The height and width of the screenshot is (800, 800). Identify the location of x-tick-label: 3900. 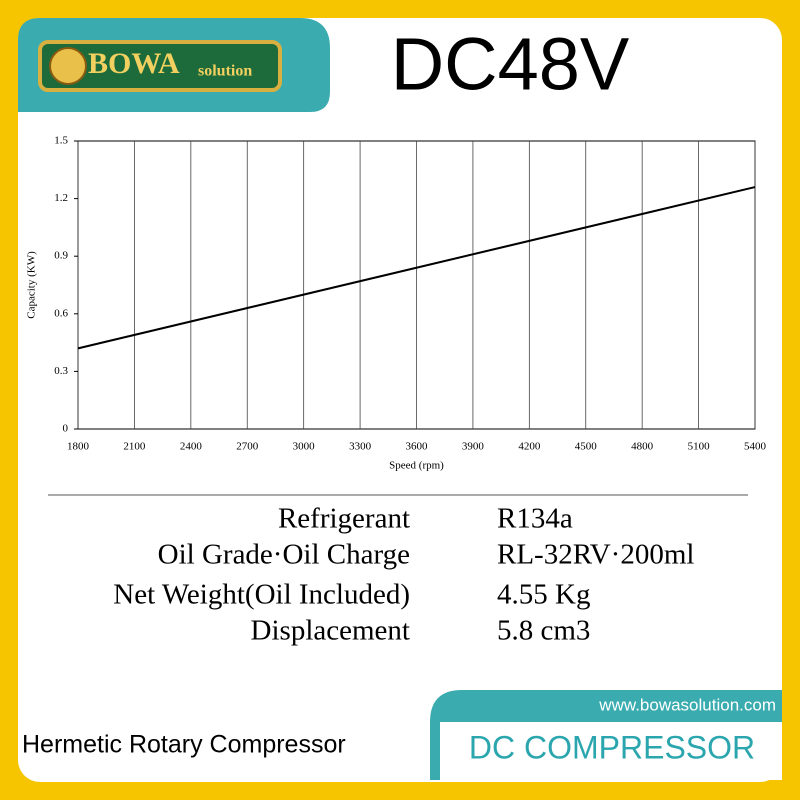
(473, 447).